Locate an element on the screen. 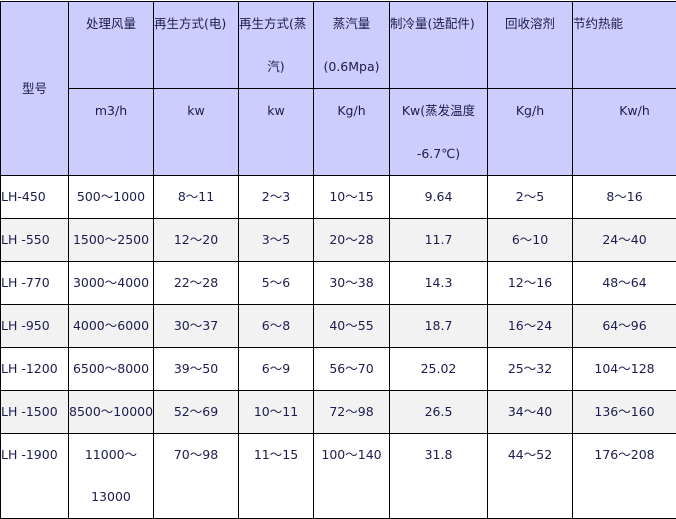 This screenshot has height=519, width=676. unit-regen-electric: kw is located at coordinates (196, 132).